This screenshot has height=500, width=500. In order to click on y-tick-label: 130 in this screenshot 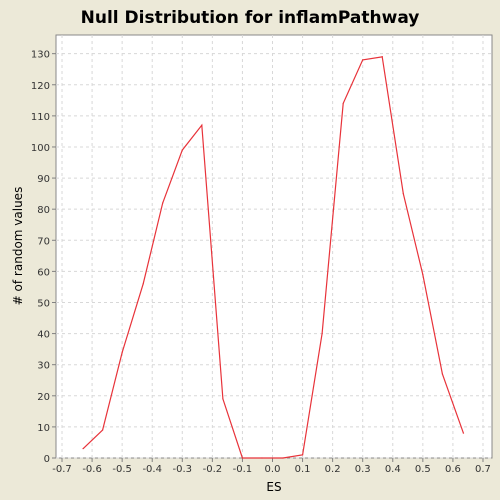, I will do `click(40, 55)`.